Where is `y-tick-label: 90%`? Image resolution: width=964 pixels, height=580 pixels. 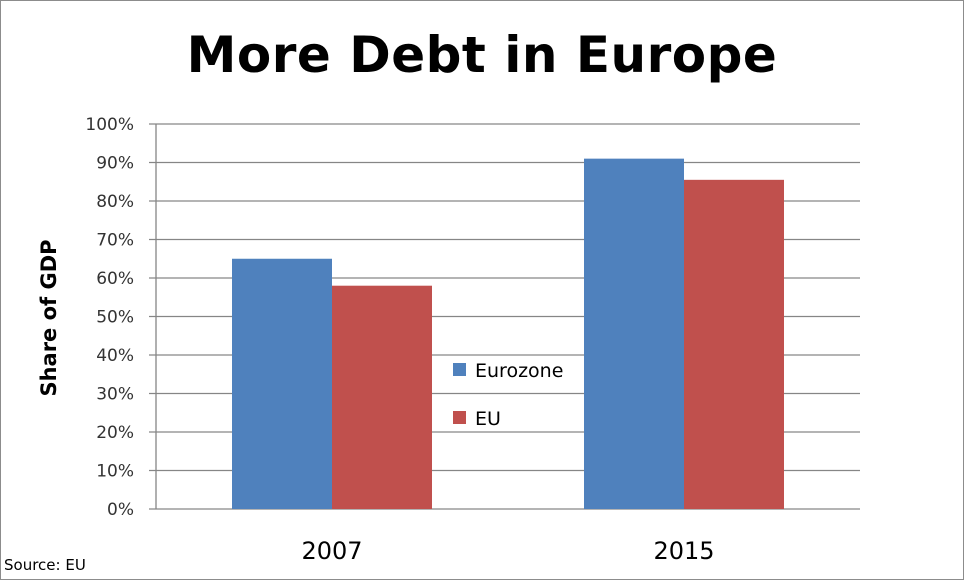
y-tick-label: 90% is located at coordinates (115, 164).